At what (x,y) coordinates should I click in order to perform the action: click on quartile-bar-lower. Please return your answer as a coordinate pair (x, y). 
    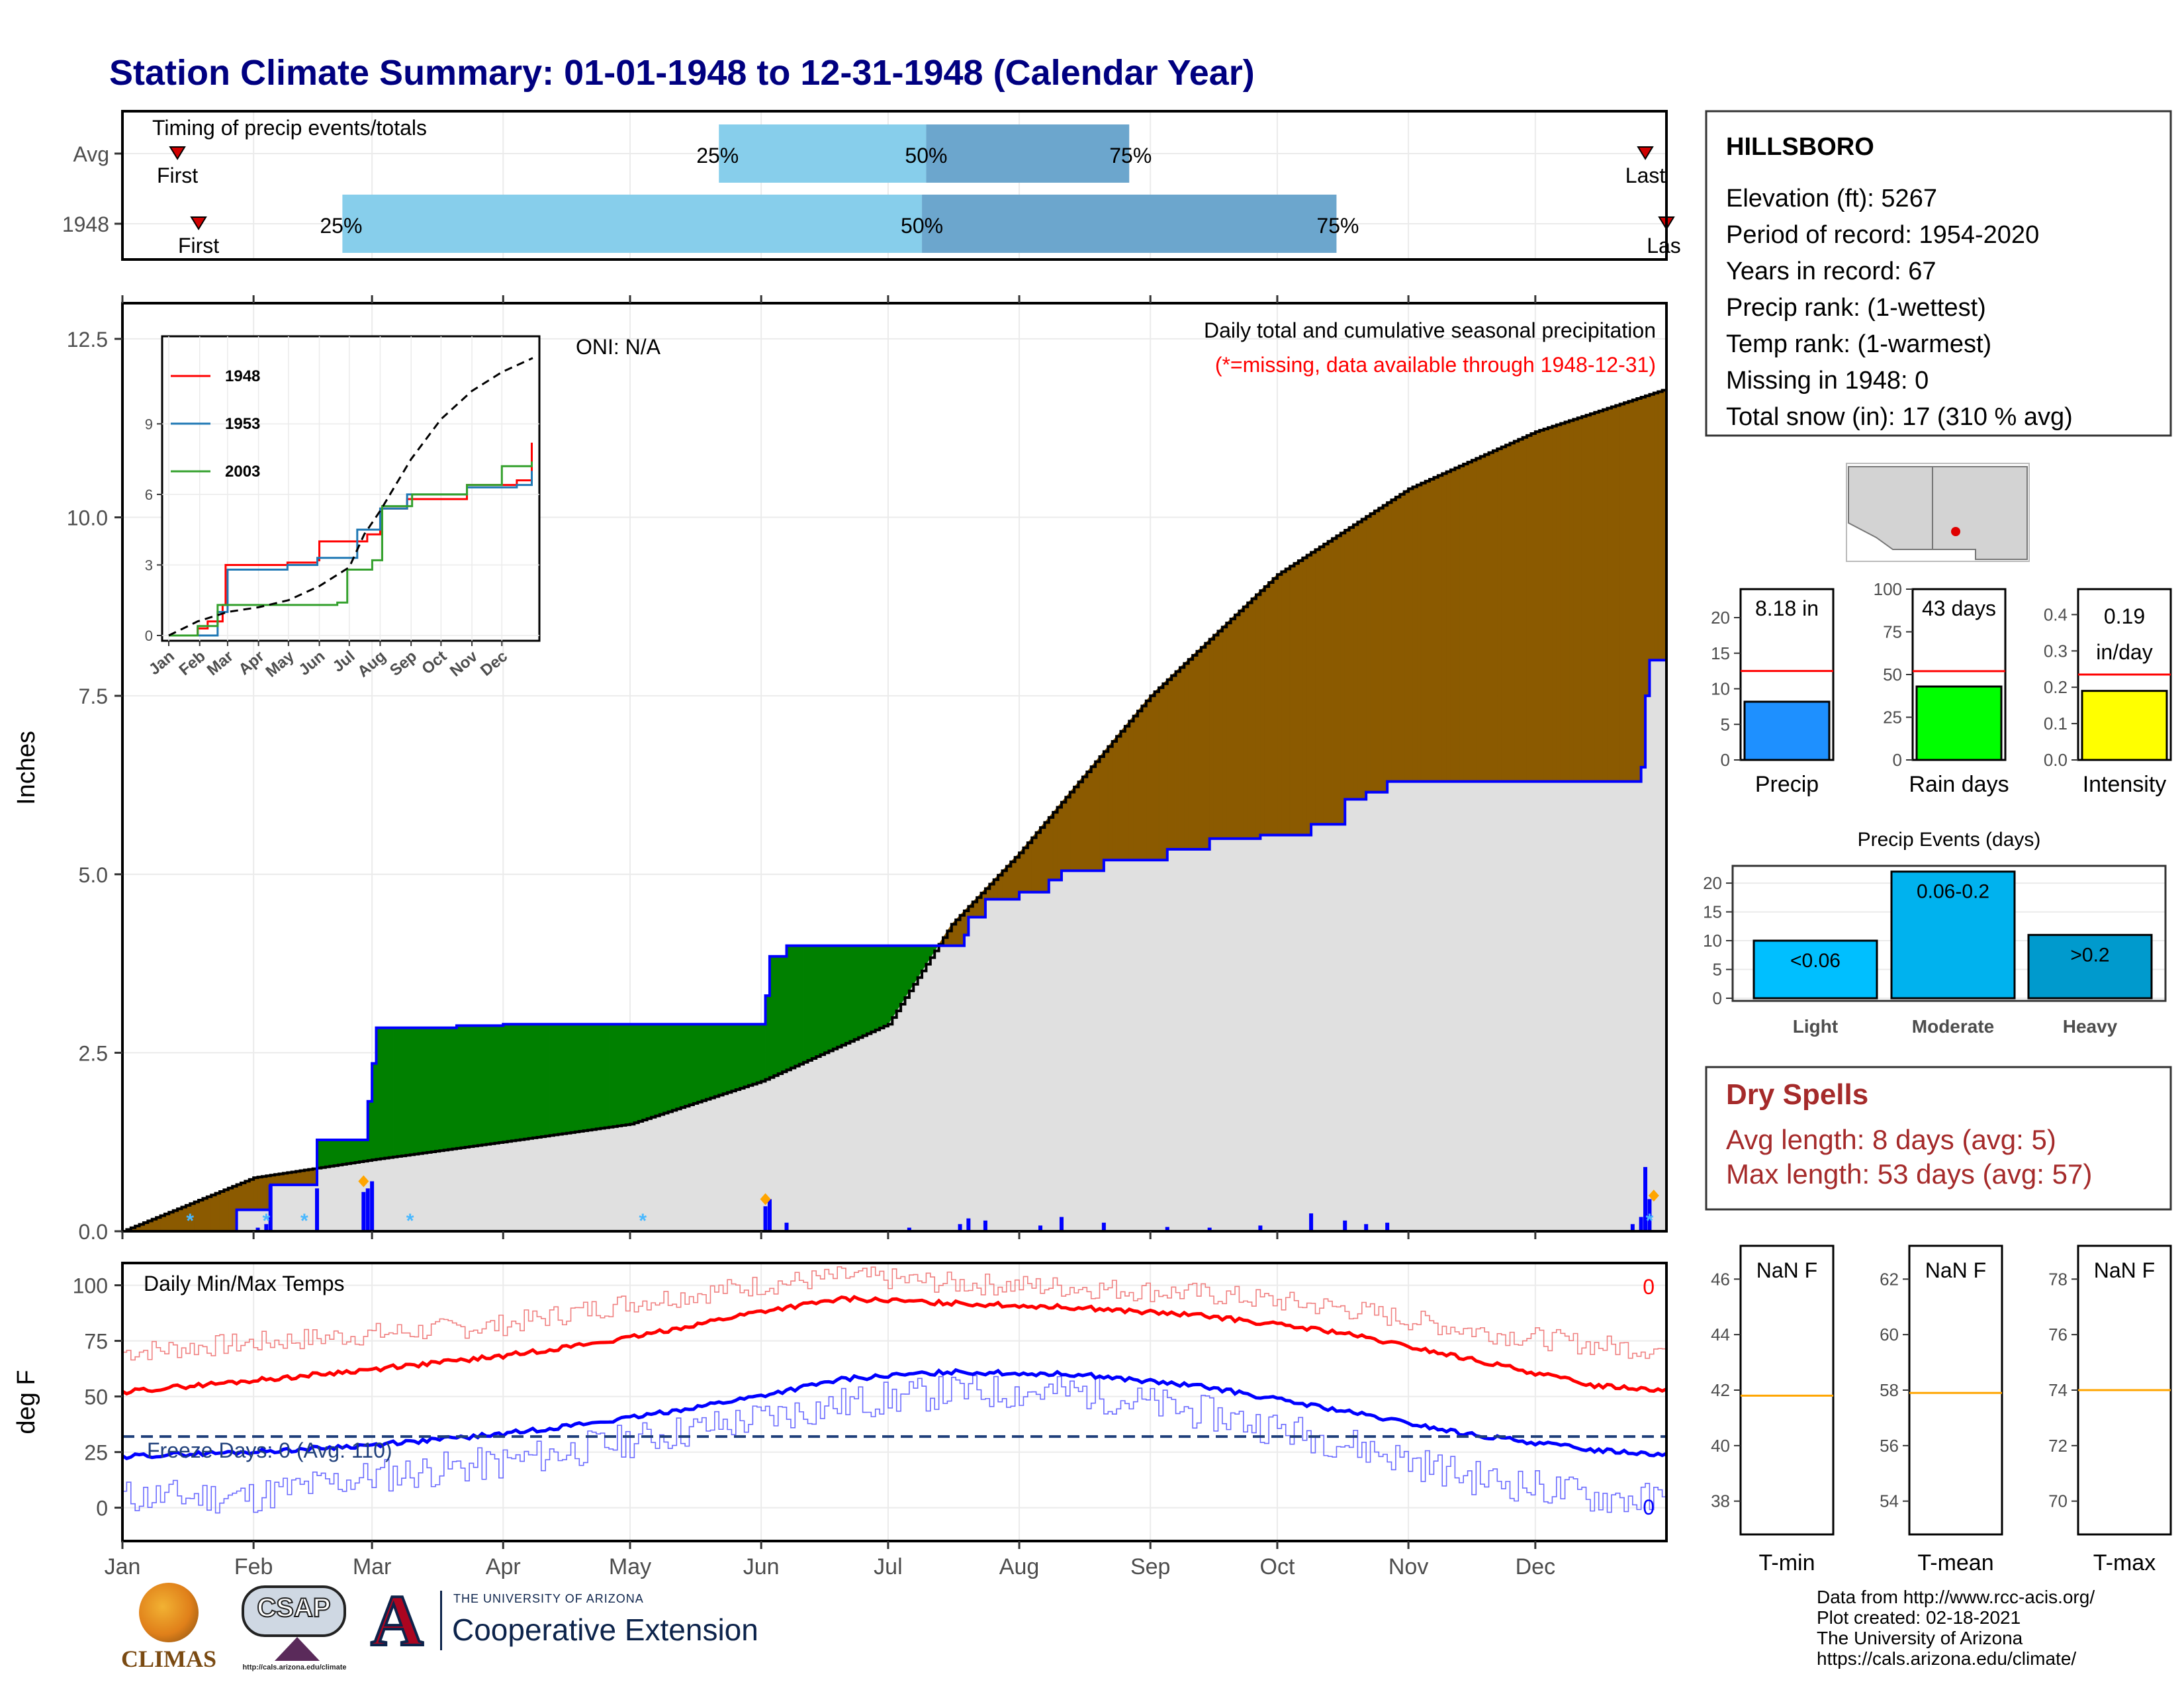
    Looking at the image, I should click on (823, 153).